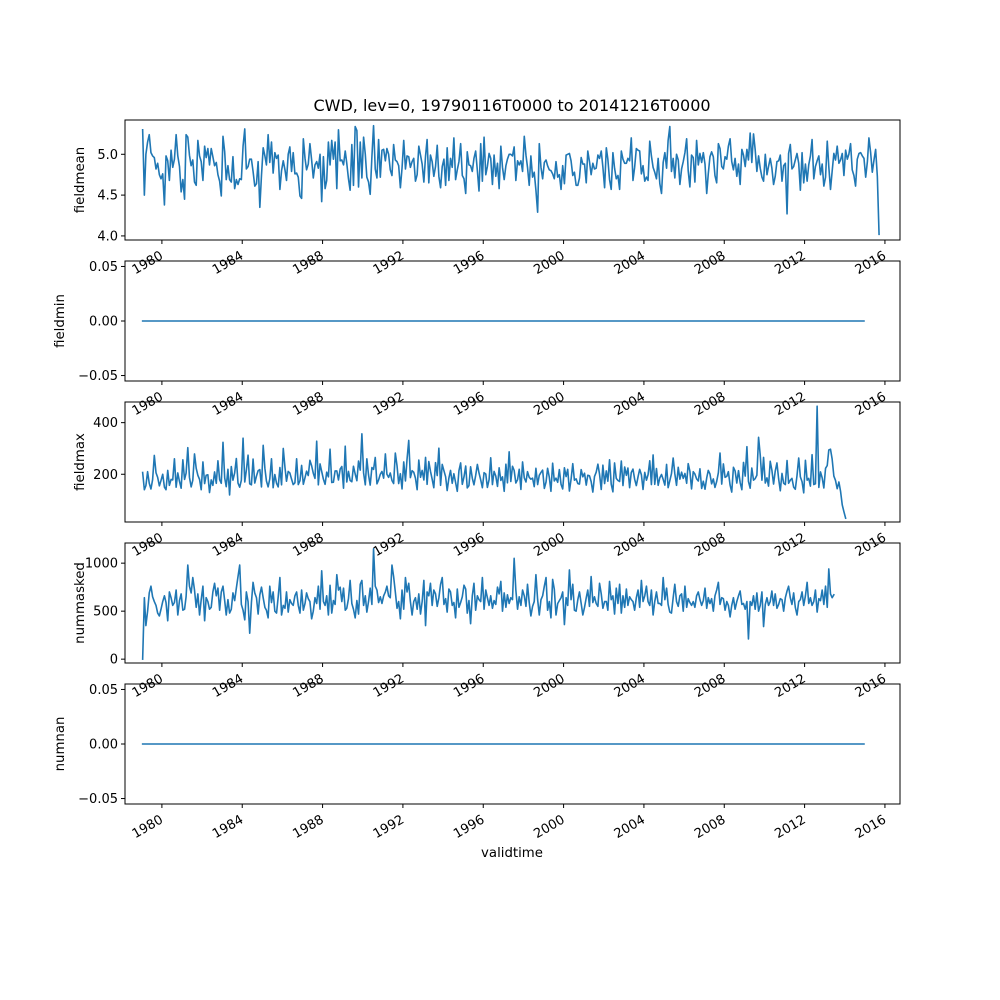 The height and width of the screenshot is (1000, 1000). What do you see at coordinates (228, 545) in the screenshot?
I see `fieldmax-x-tick-label: 1984` at bounding box center [228, 545].